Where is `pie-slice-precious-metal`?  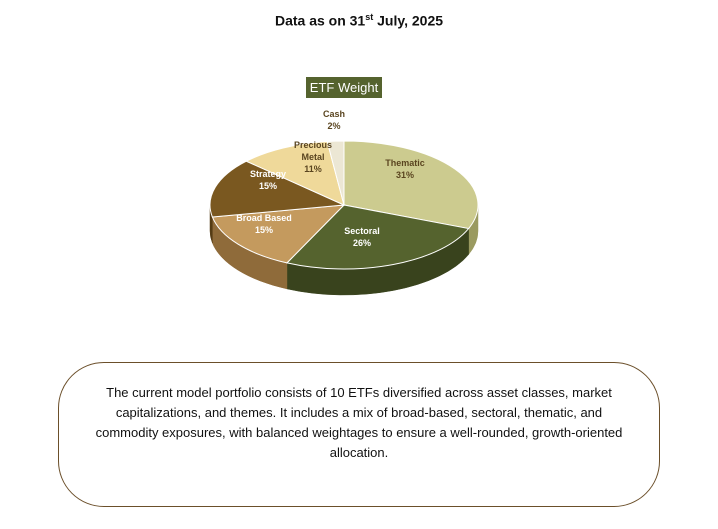 pie-slice-precious-metal is located at coordinates (295, 173).